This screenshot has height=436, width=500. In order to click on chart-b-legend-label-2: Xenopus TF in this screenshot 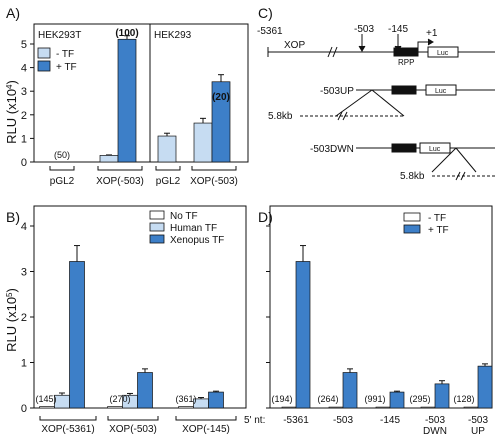, I will do `click(197, 240)`.